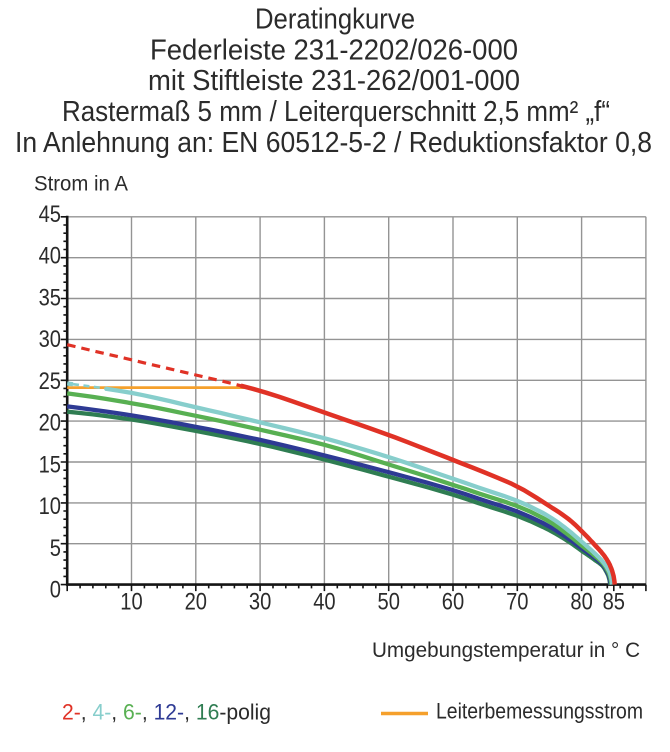 The image size is (670, 752). Describe the element at coordinates (335, 20) in the screenshot. I see `svg-text: Deratingkurve` at that location.